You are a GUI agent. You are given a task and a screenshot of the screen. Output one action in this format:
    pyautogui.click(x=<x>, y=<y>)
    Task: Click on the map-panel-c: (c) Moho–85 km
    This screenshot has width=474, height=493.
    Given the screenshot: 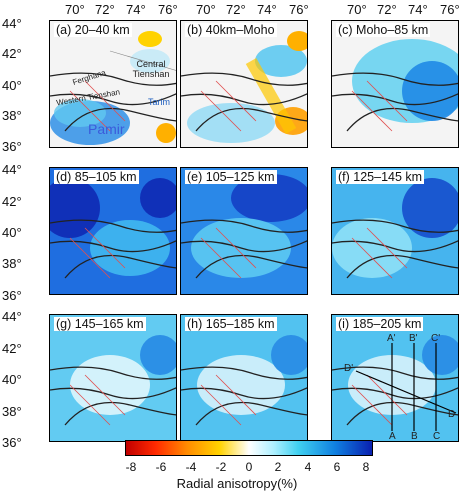 What is the action you would take?
    pyautogui.click(x=395, y=84)
    